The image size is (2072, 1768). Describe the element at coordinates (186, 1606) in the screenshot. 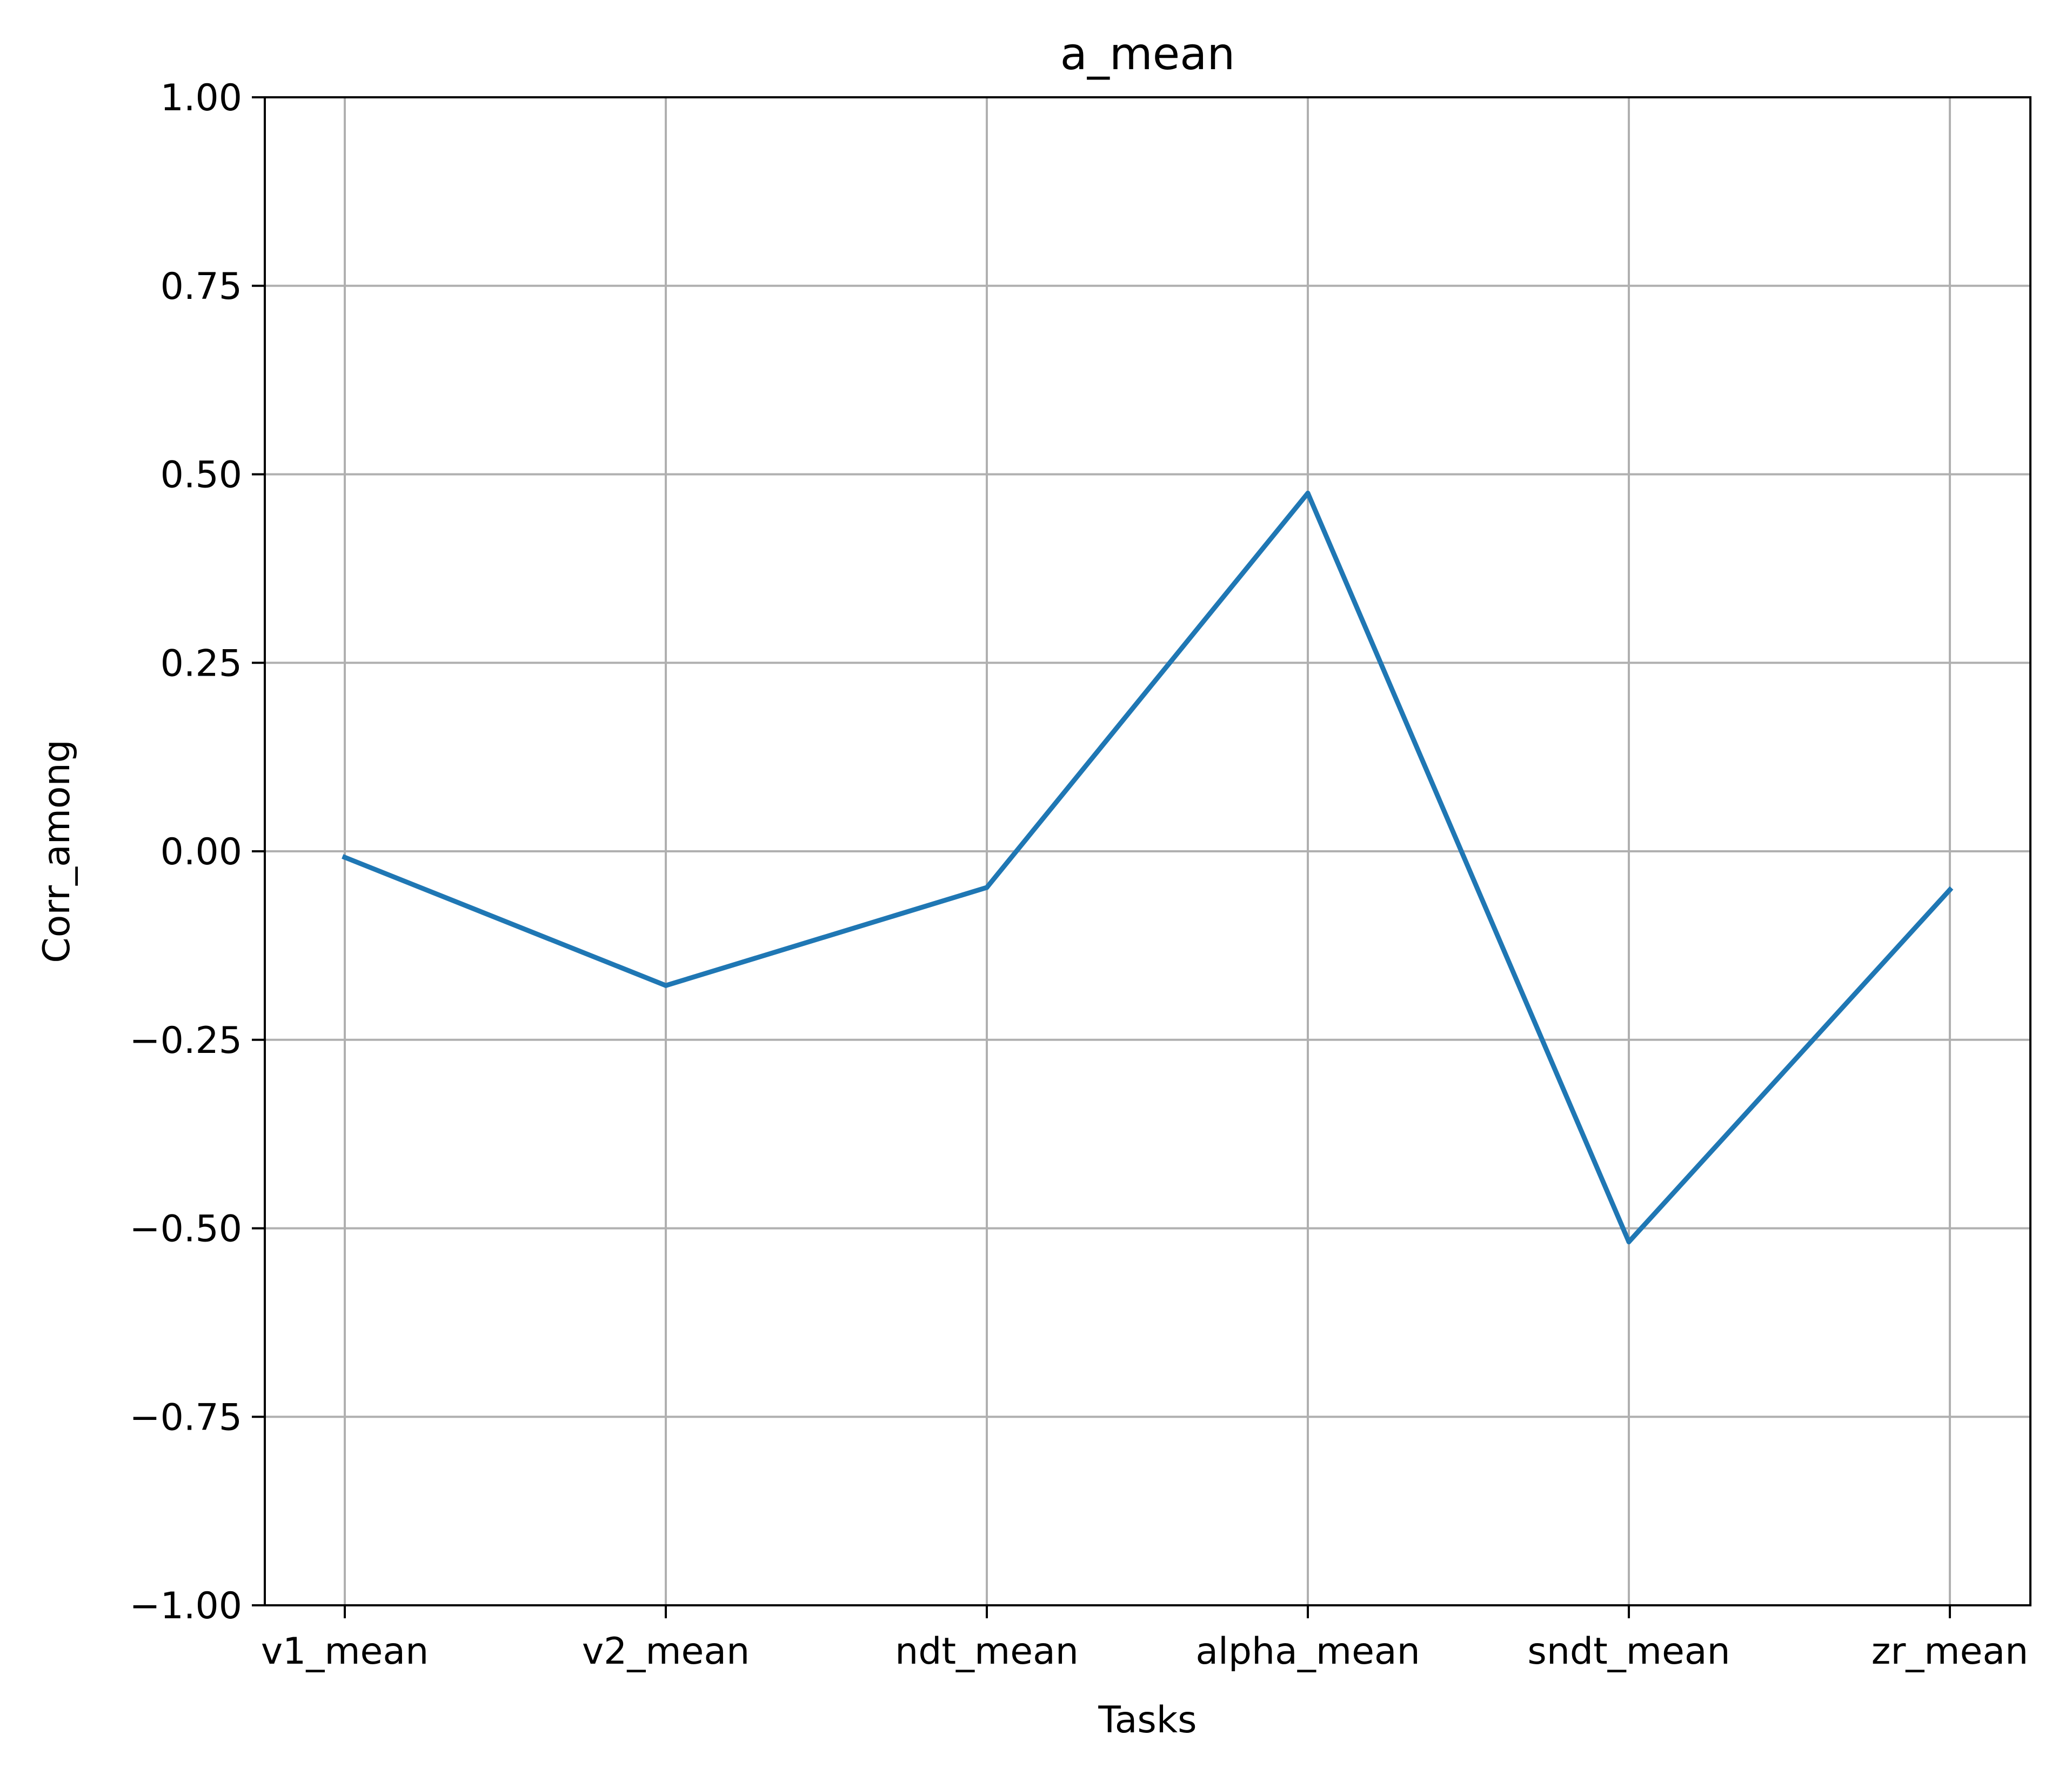

I see `y-tick-label: −1.00` at that location.